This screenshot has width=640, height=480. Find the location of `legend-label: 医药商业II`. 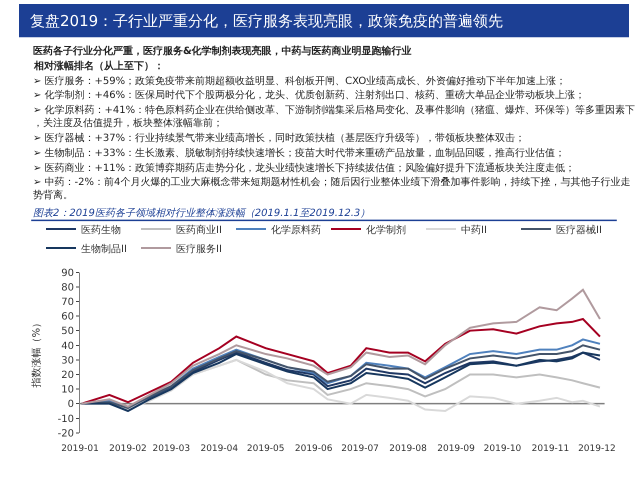

legend-label: 医药商业II is located at coordinates (199, 230).